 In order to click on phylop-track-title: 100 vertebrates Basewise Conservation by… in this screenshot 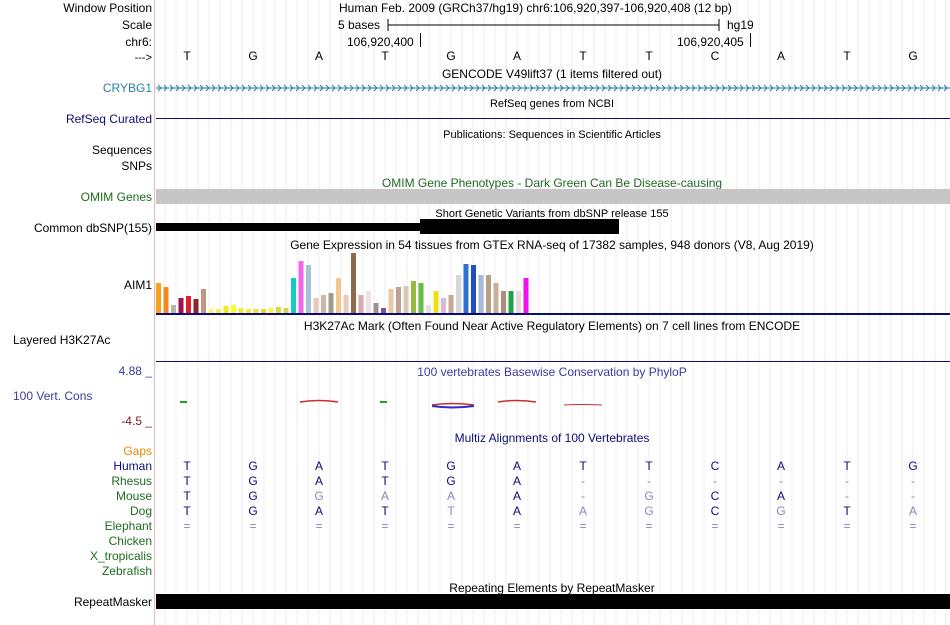, I will do `click(552, 372)`.